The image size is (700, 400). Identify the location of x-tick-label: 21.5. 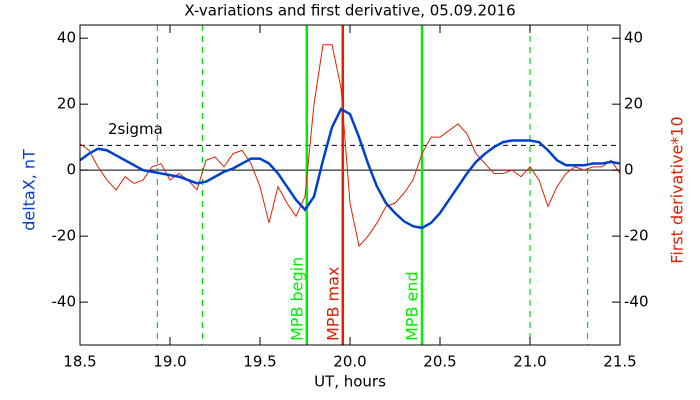
(619, 362).